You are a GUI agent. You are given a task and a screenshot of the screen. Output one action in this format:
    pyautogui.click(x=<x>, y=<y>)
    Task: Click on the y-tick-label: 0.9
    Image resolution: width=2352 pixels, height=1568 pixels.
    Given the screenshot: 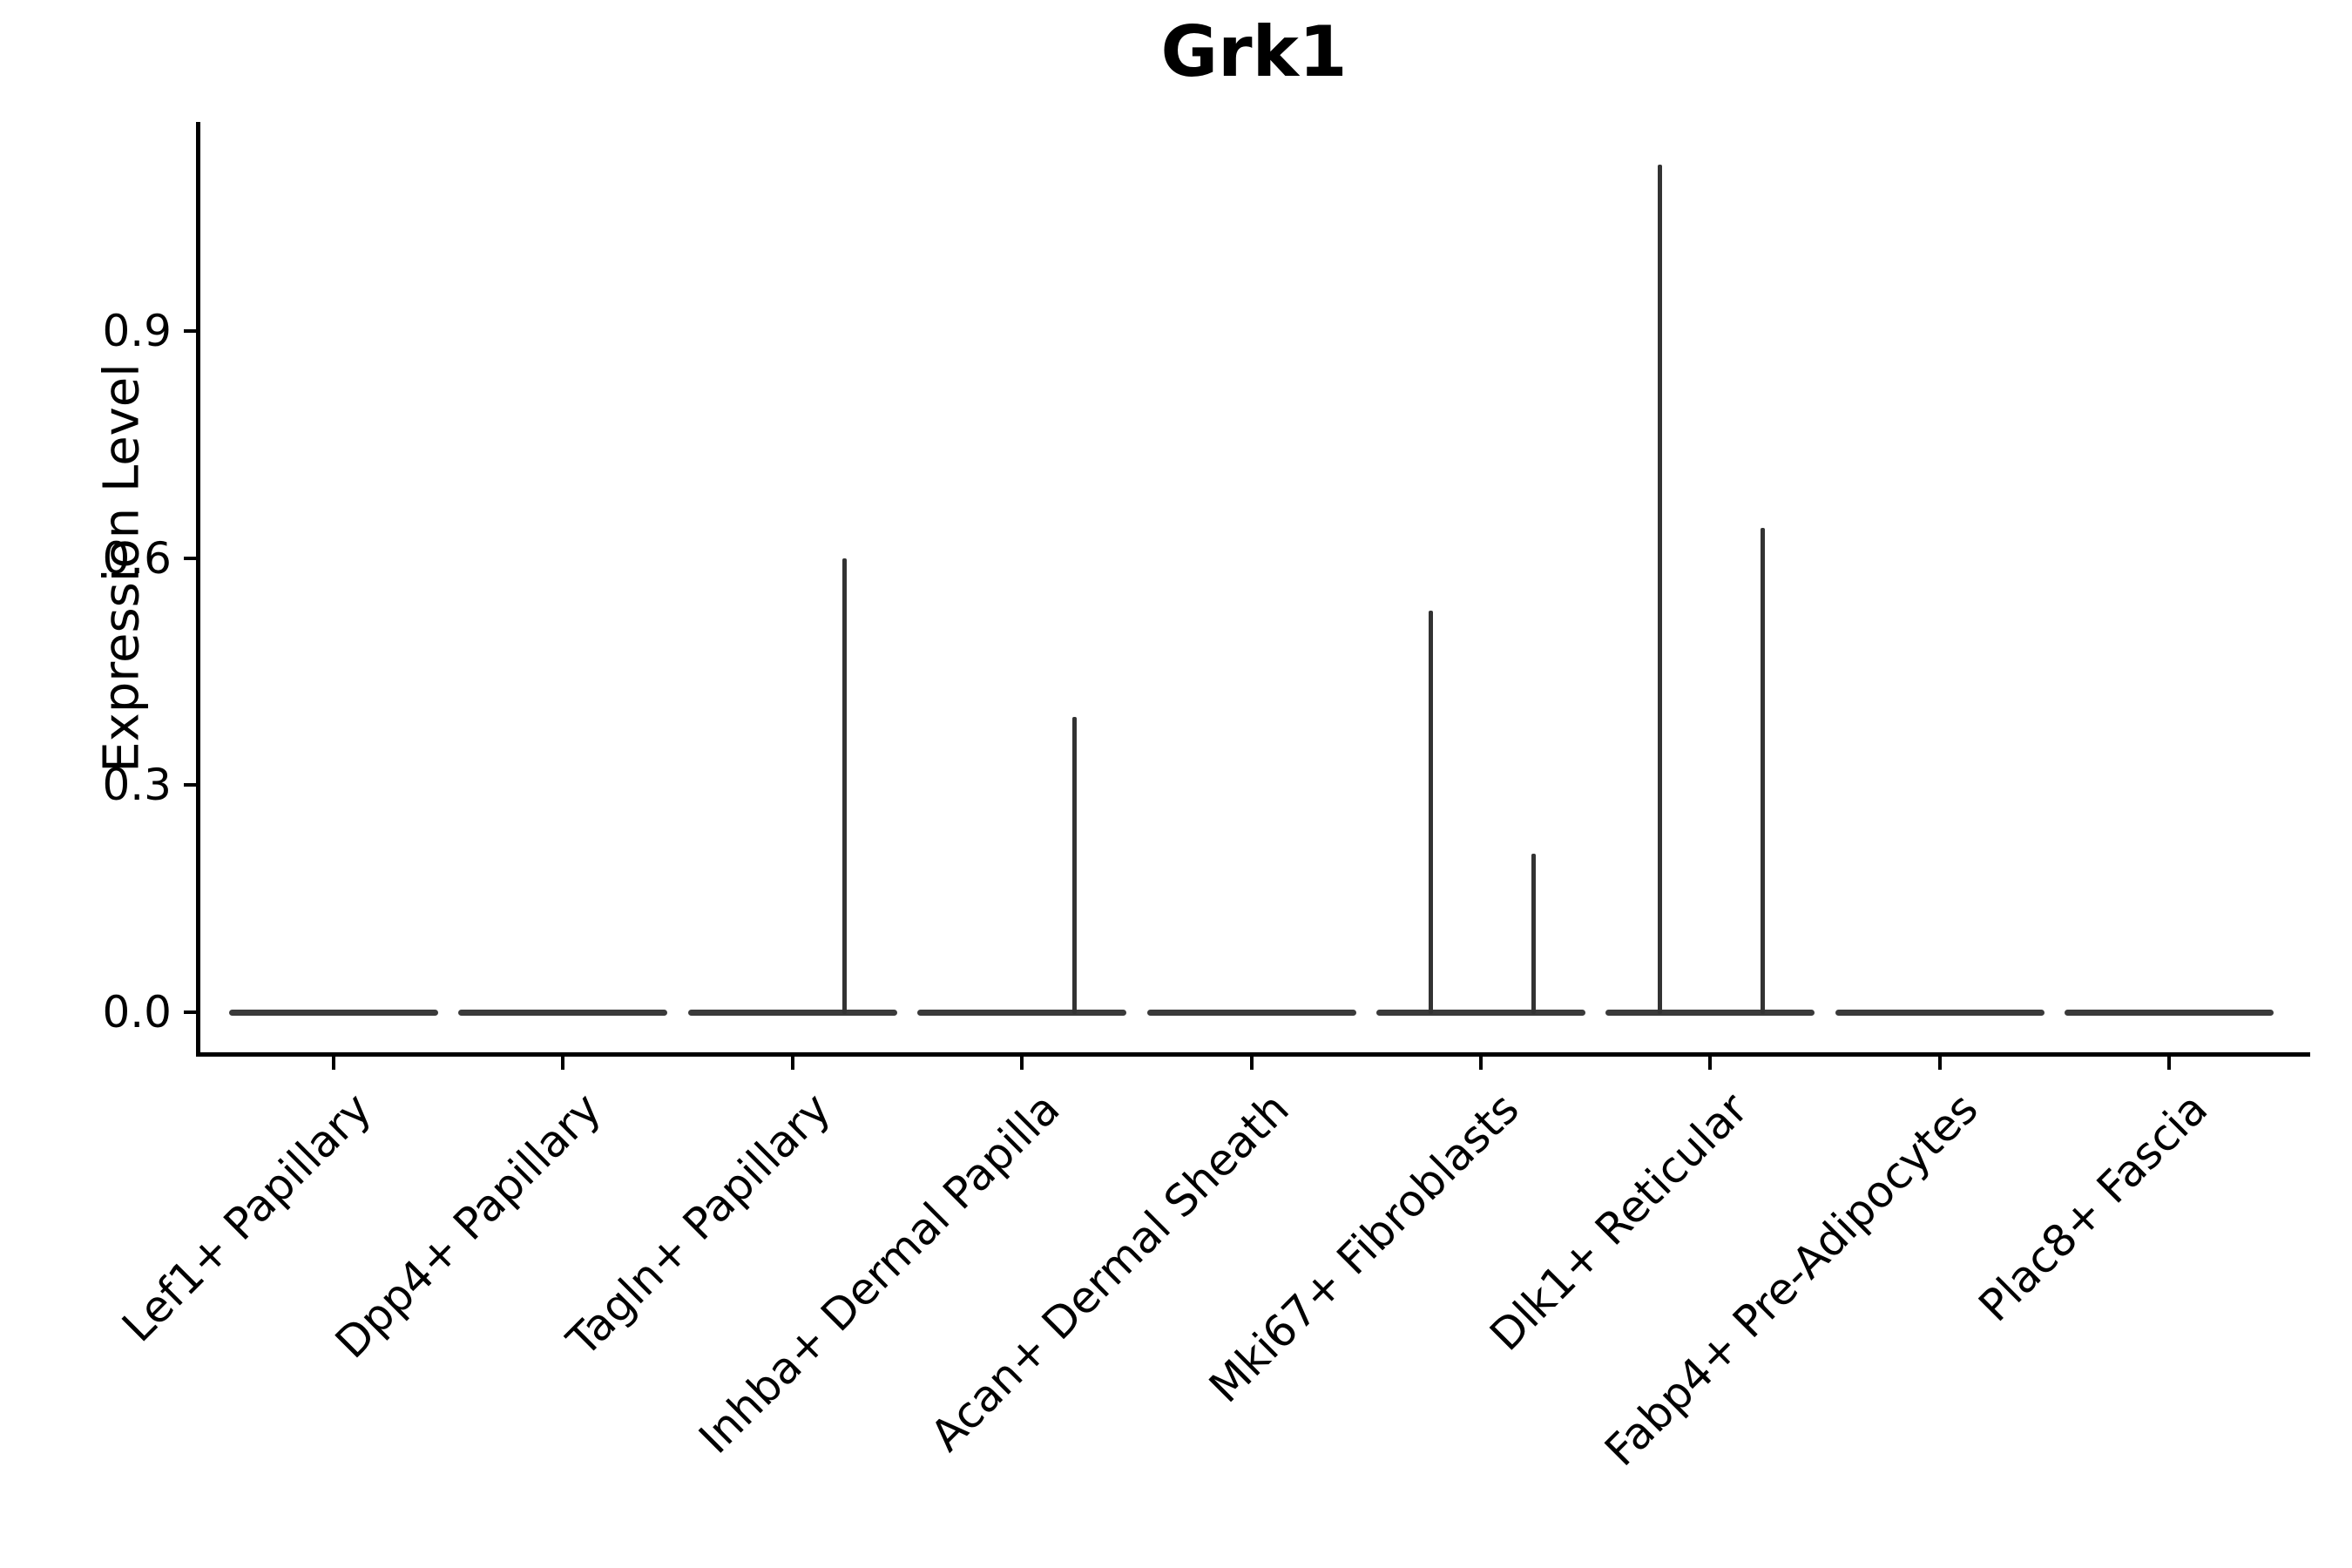 What is the action you would take?
    pyautogui.click(x=137, y=330)
    